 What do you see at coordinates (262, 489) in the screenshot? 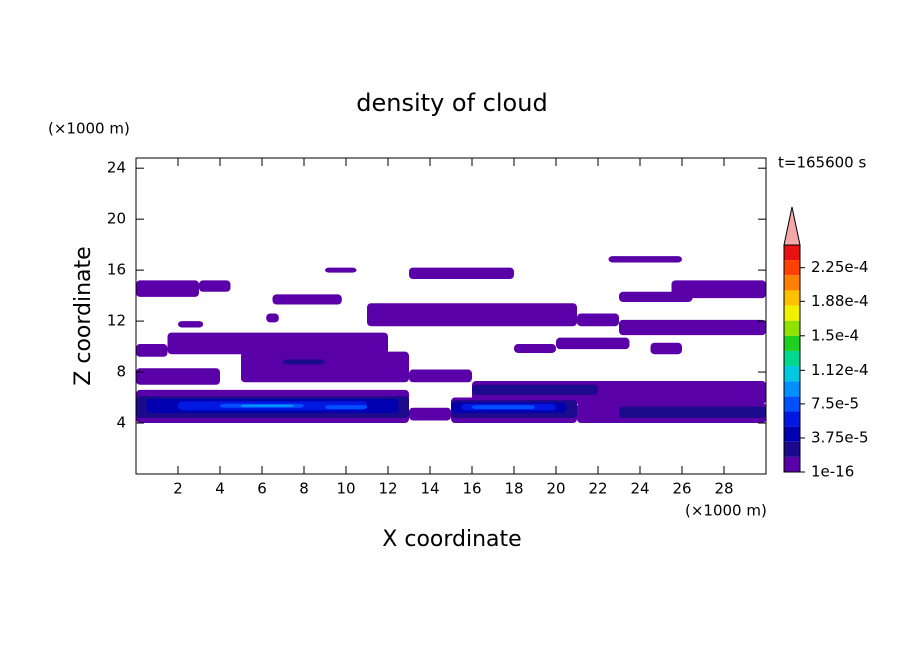
I see `x-tick-label: 6` at bounding box center [262, 489].